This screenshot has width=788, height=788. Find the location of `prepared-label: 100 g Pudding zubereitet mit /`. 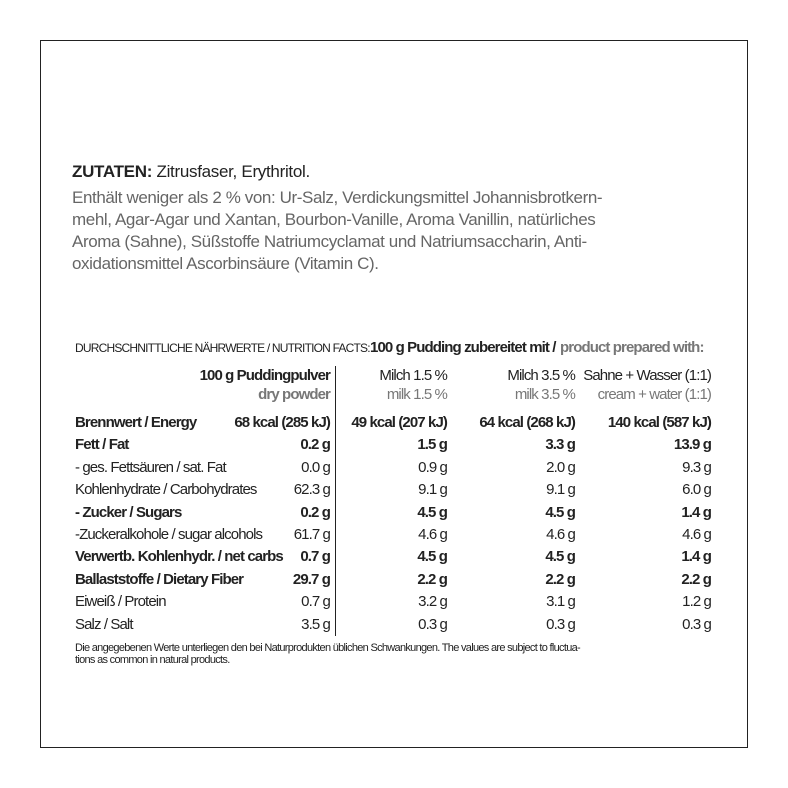

prepared-label: 100 g Pudding zubereitet mit / is located at coordinates (463, 347).